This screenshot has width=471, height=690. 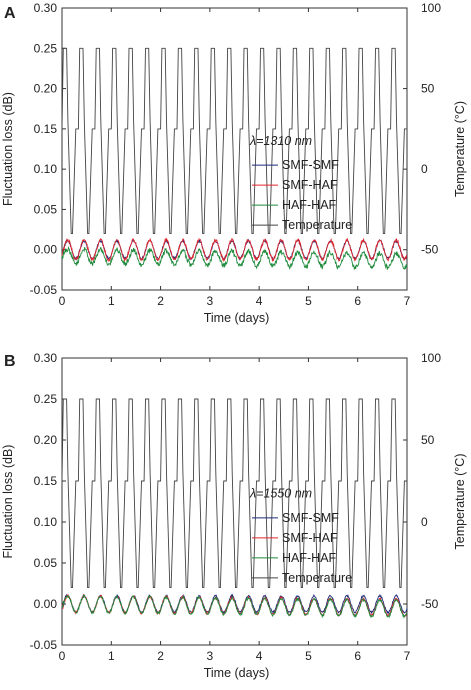 What do you see at coordinates (280, 141) in the screenshot?
I see `wavelength-annotation: λ=1310 nm` at bounding box center [280, 141].